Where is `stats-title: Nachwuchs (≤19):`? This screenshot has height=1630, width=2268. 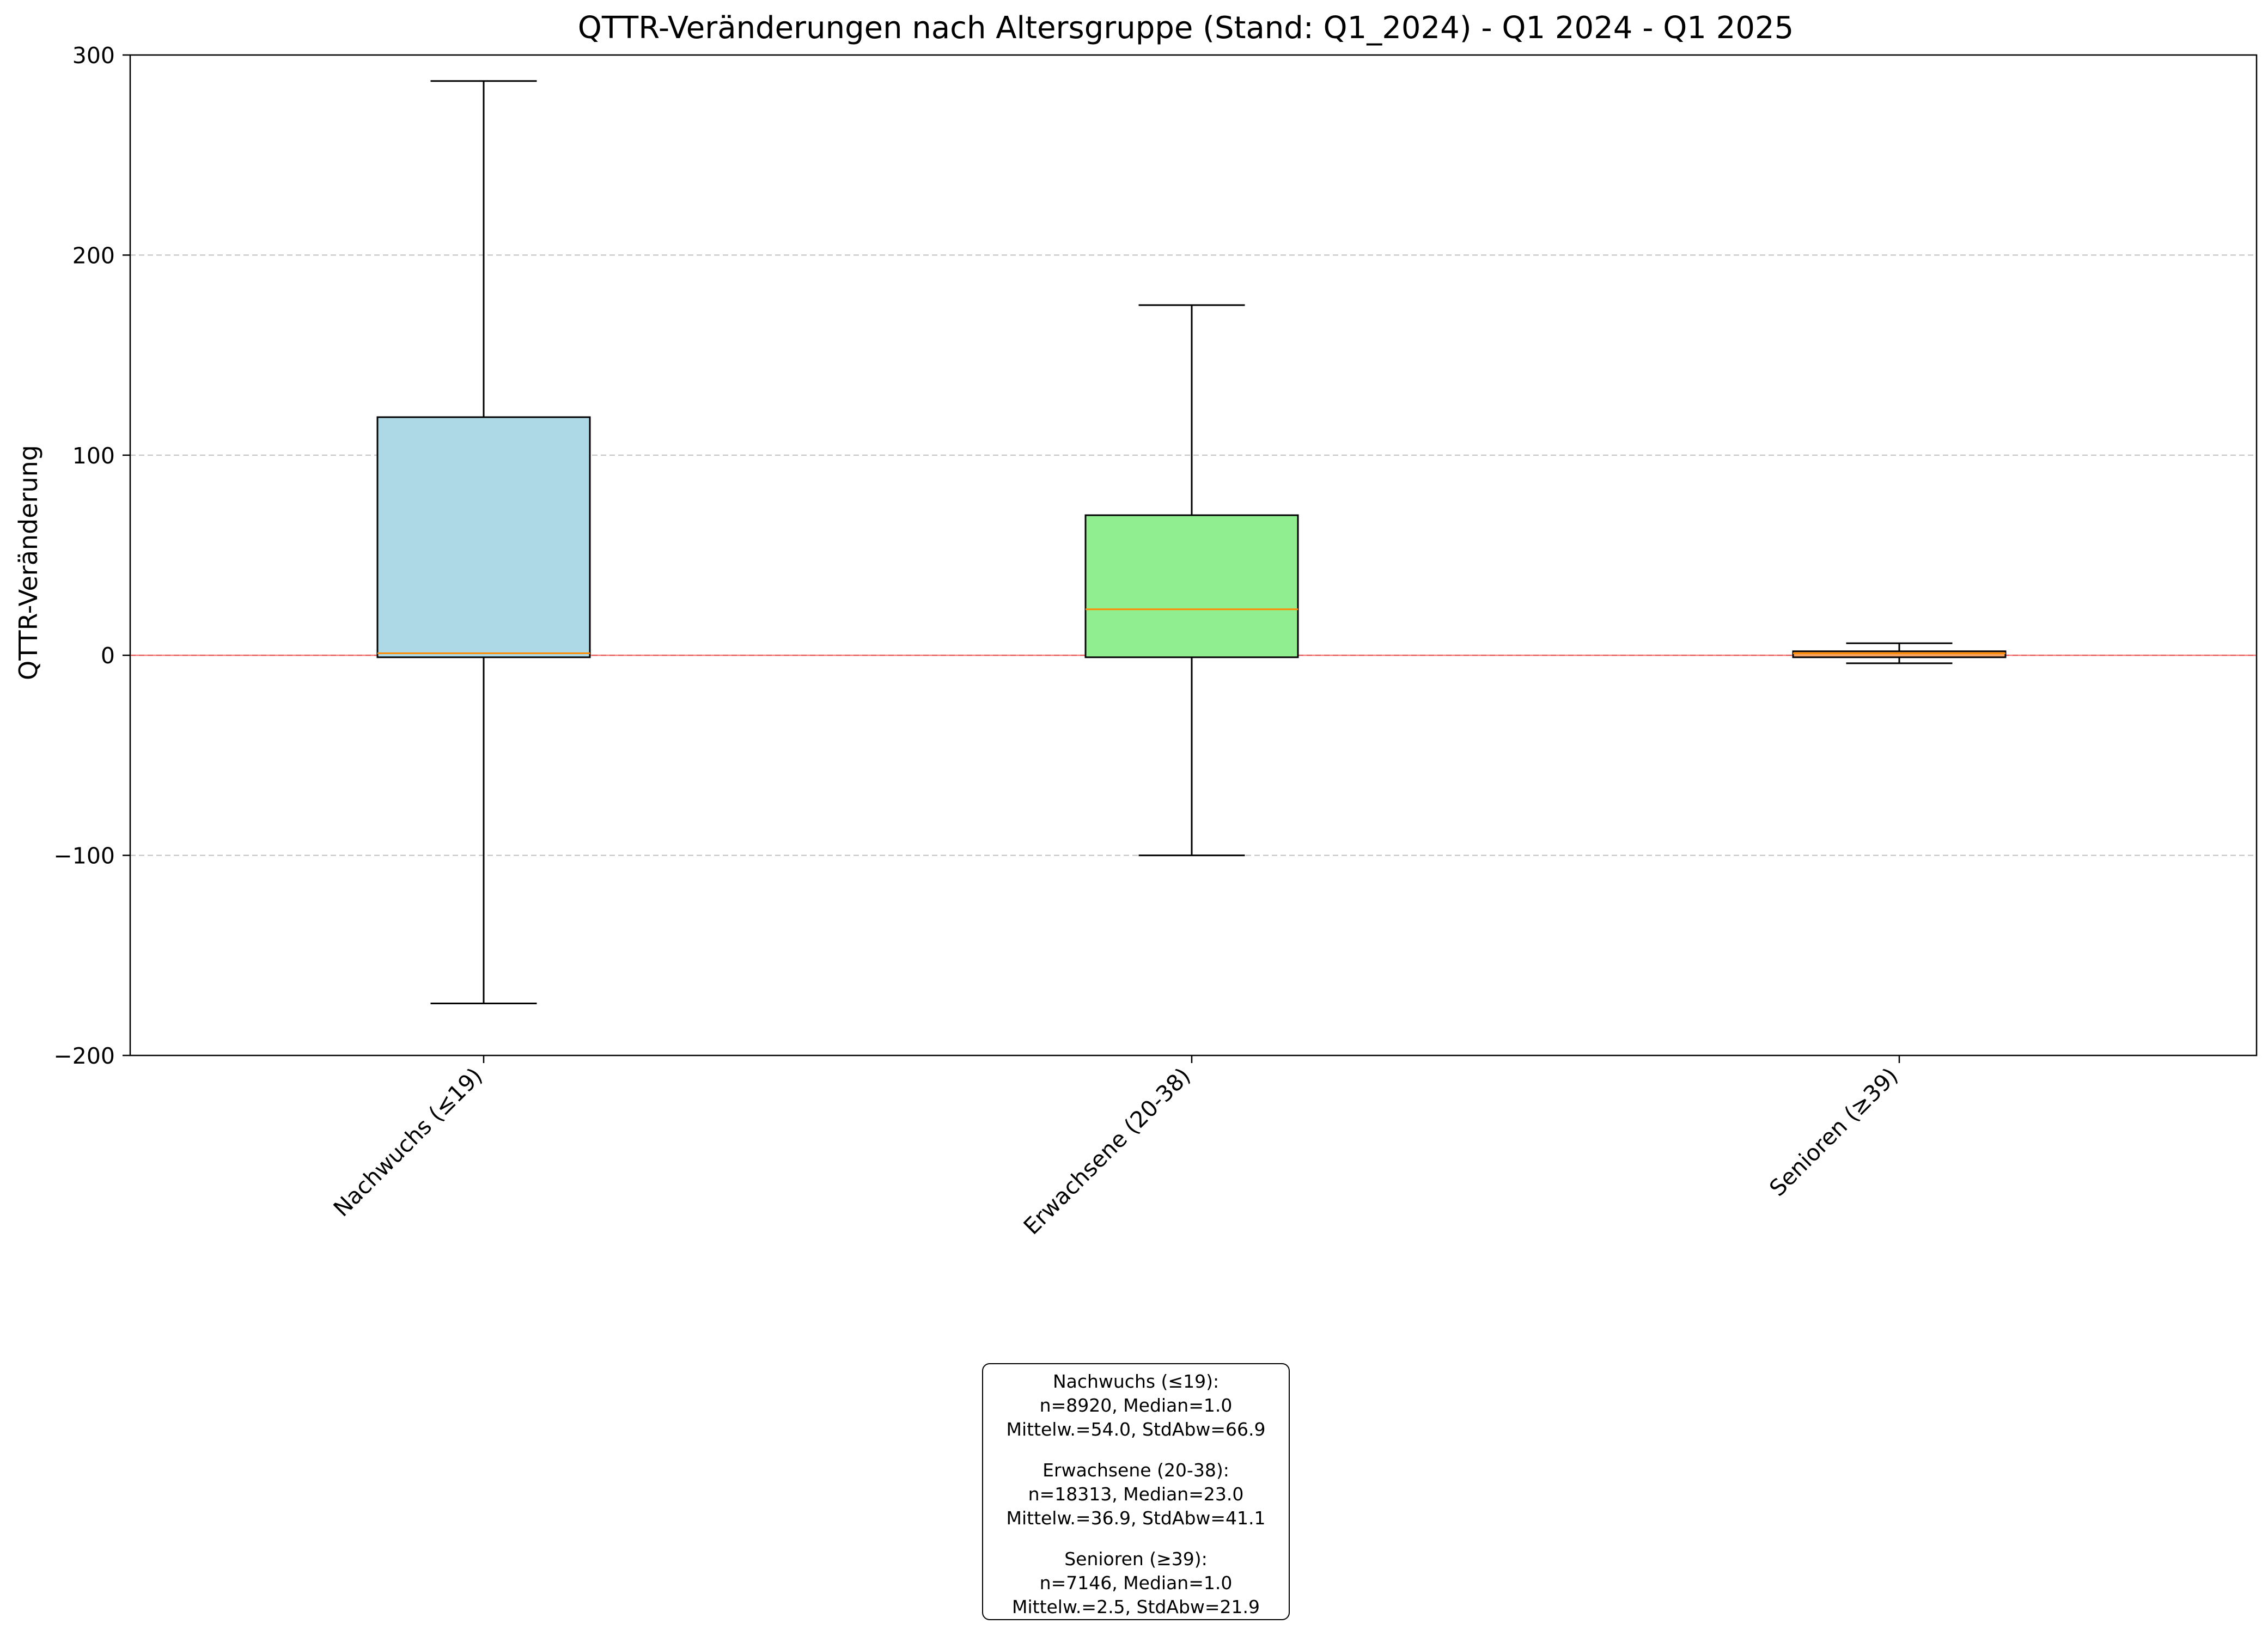
stats-title: Nachwuchs (≤19): is located at coordinates (1136, 1381).